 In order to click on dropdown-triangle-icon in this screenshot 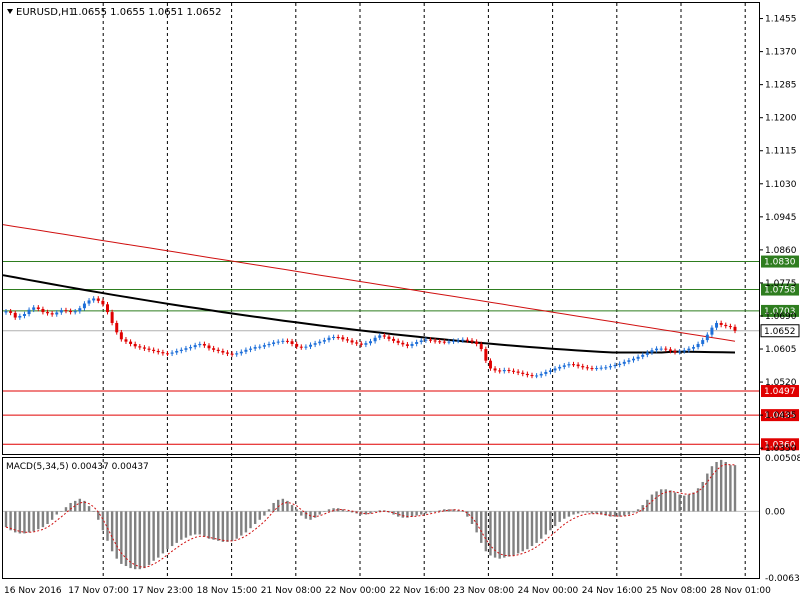, I will do `click(10, 11)`.